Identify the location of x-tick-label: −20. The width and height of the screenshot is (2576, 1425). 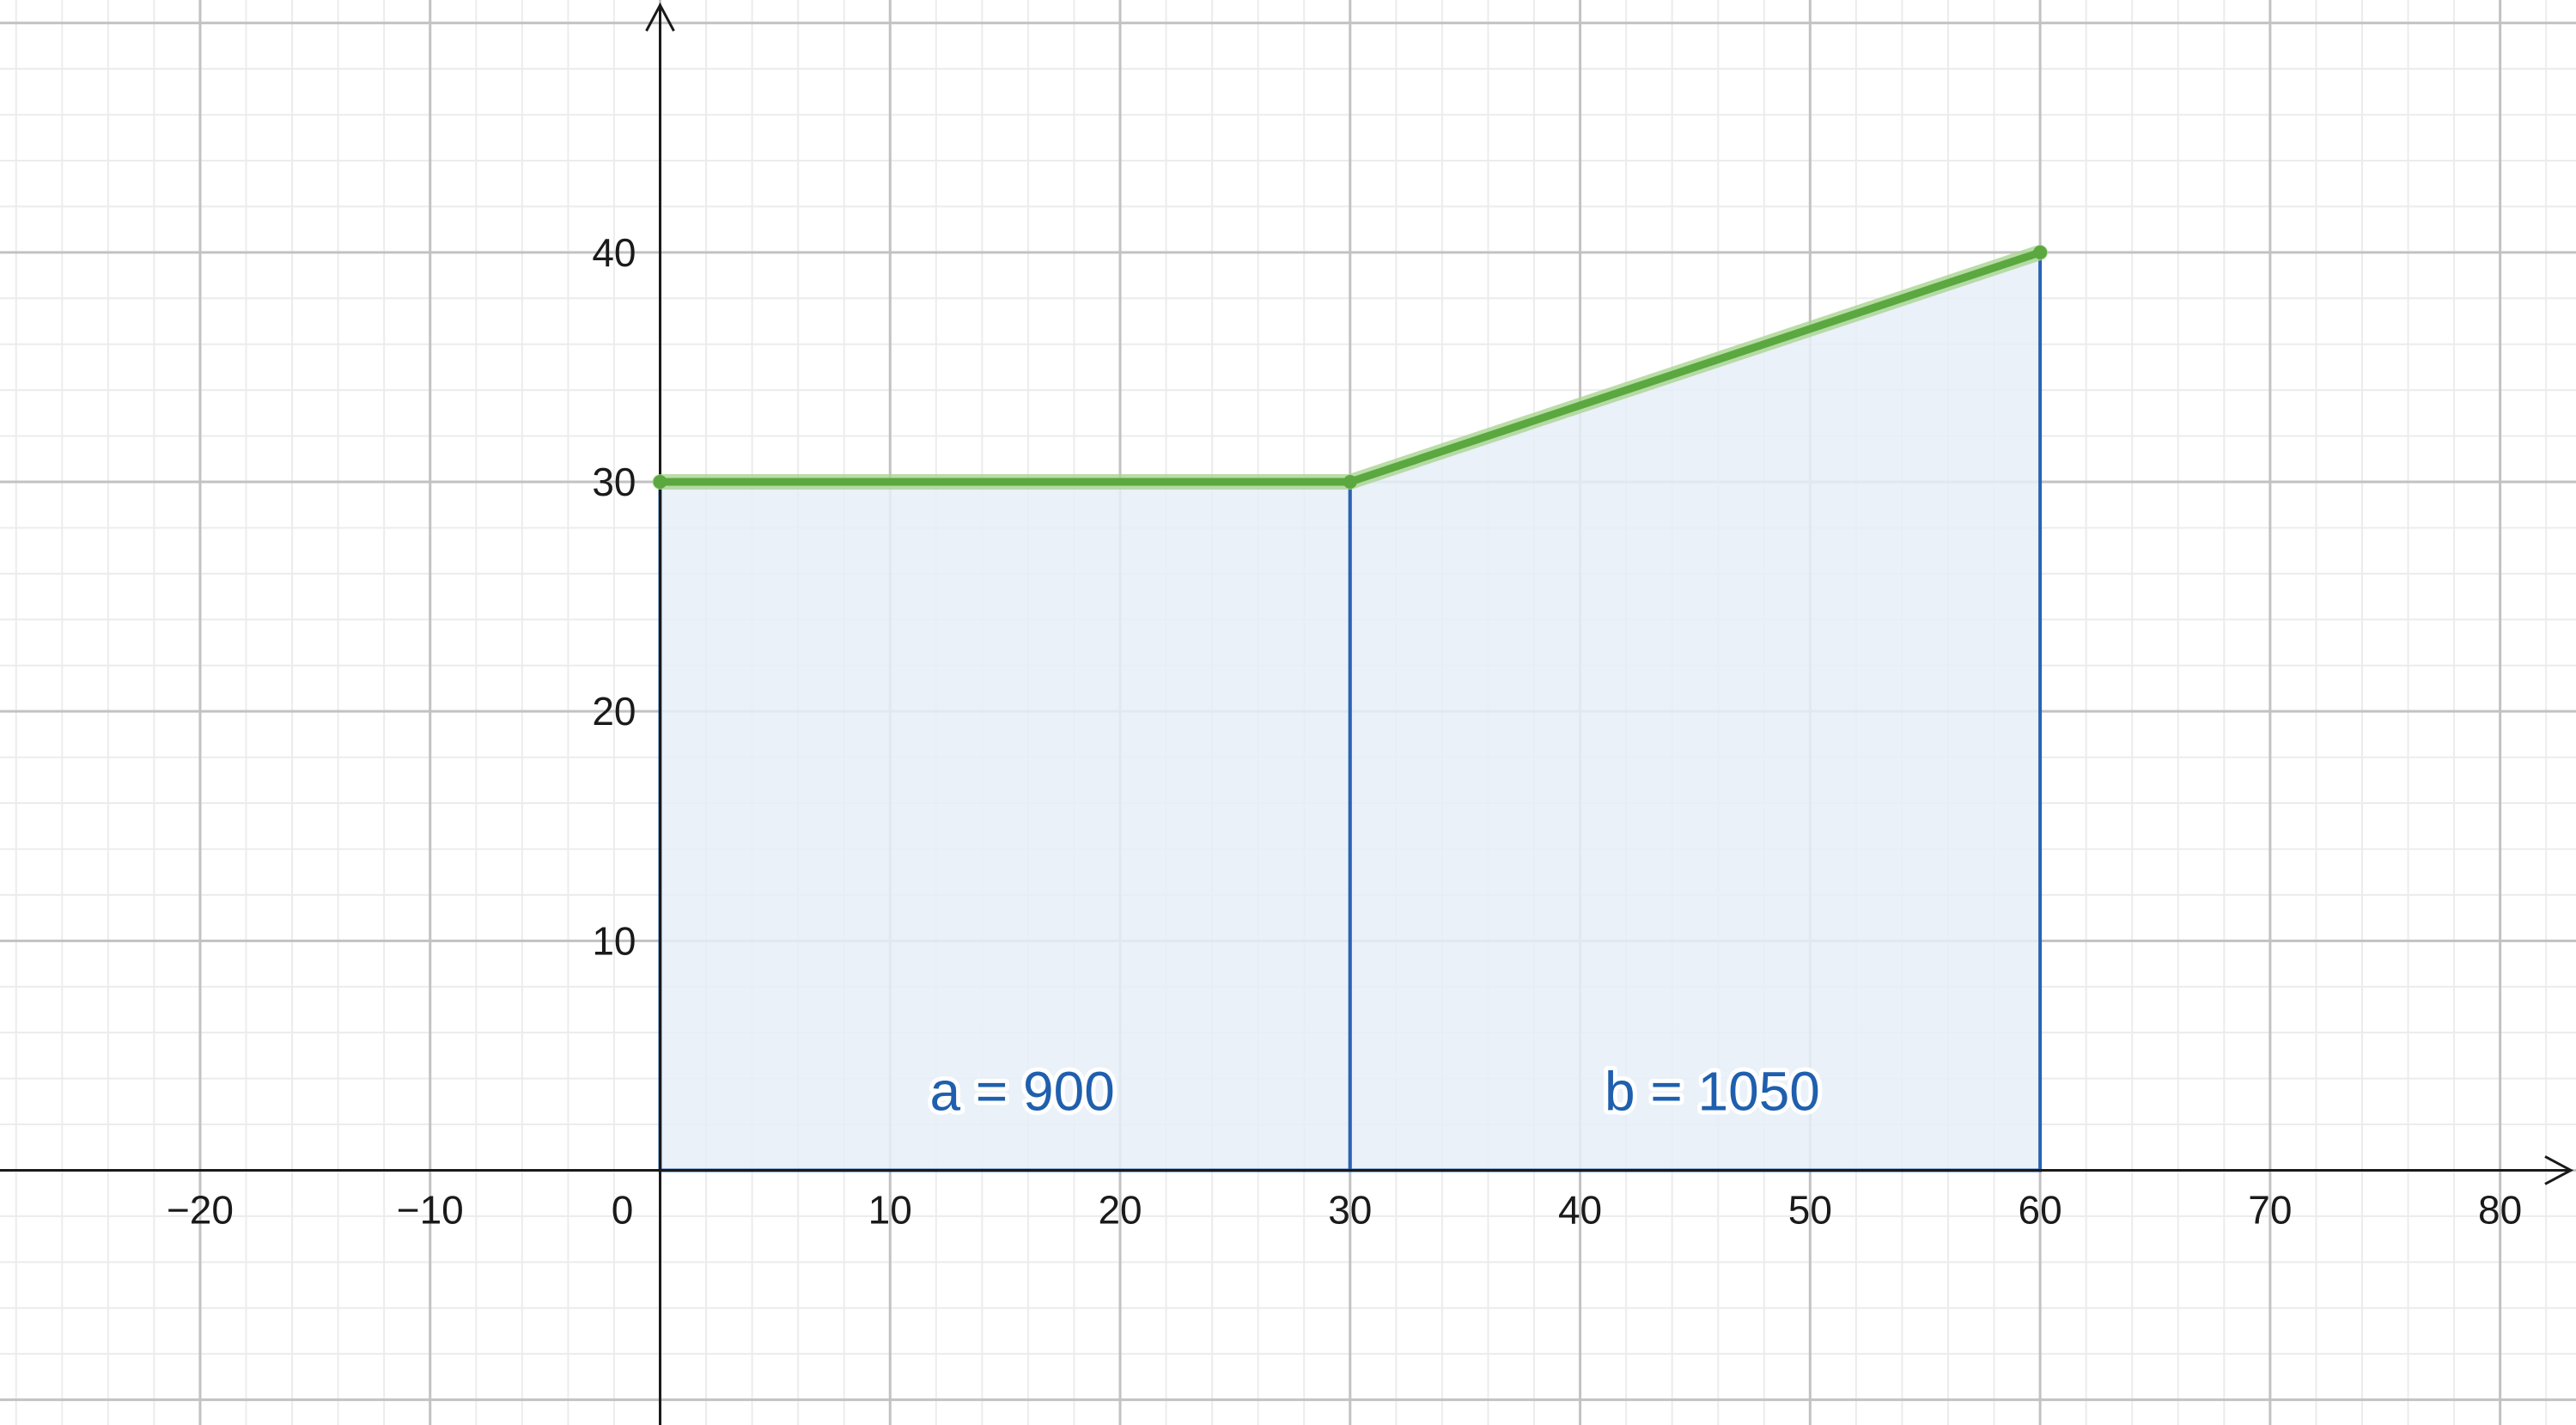
(200, 1209).